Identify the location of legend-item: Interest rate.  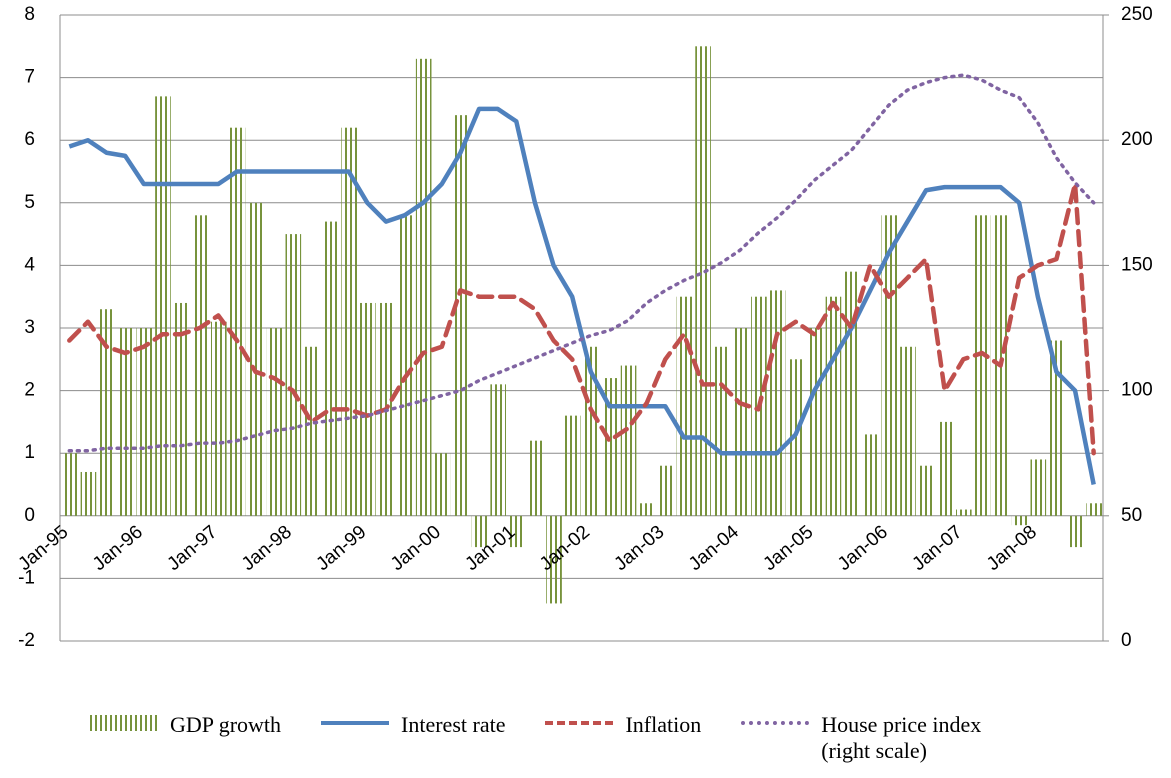
(413, 738).